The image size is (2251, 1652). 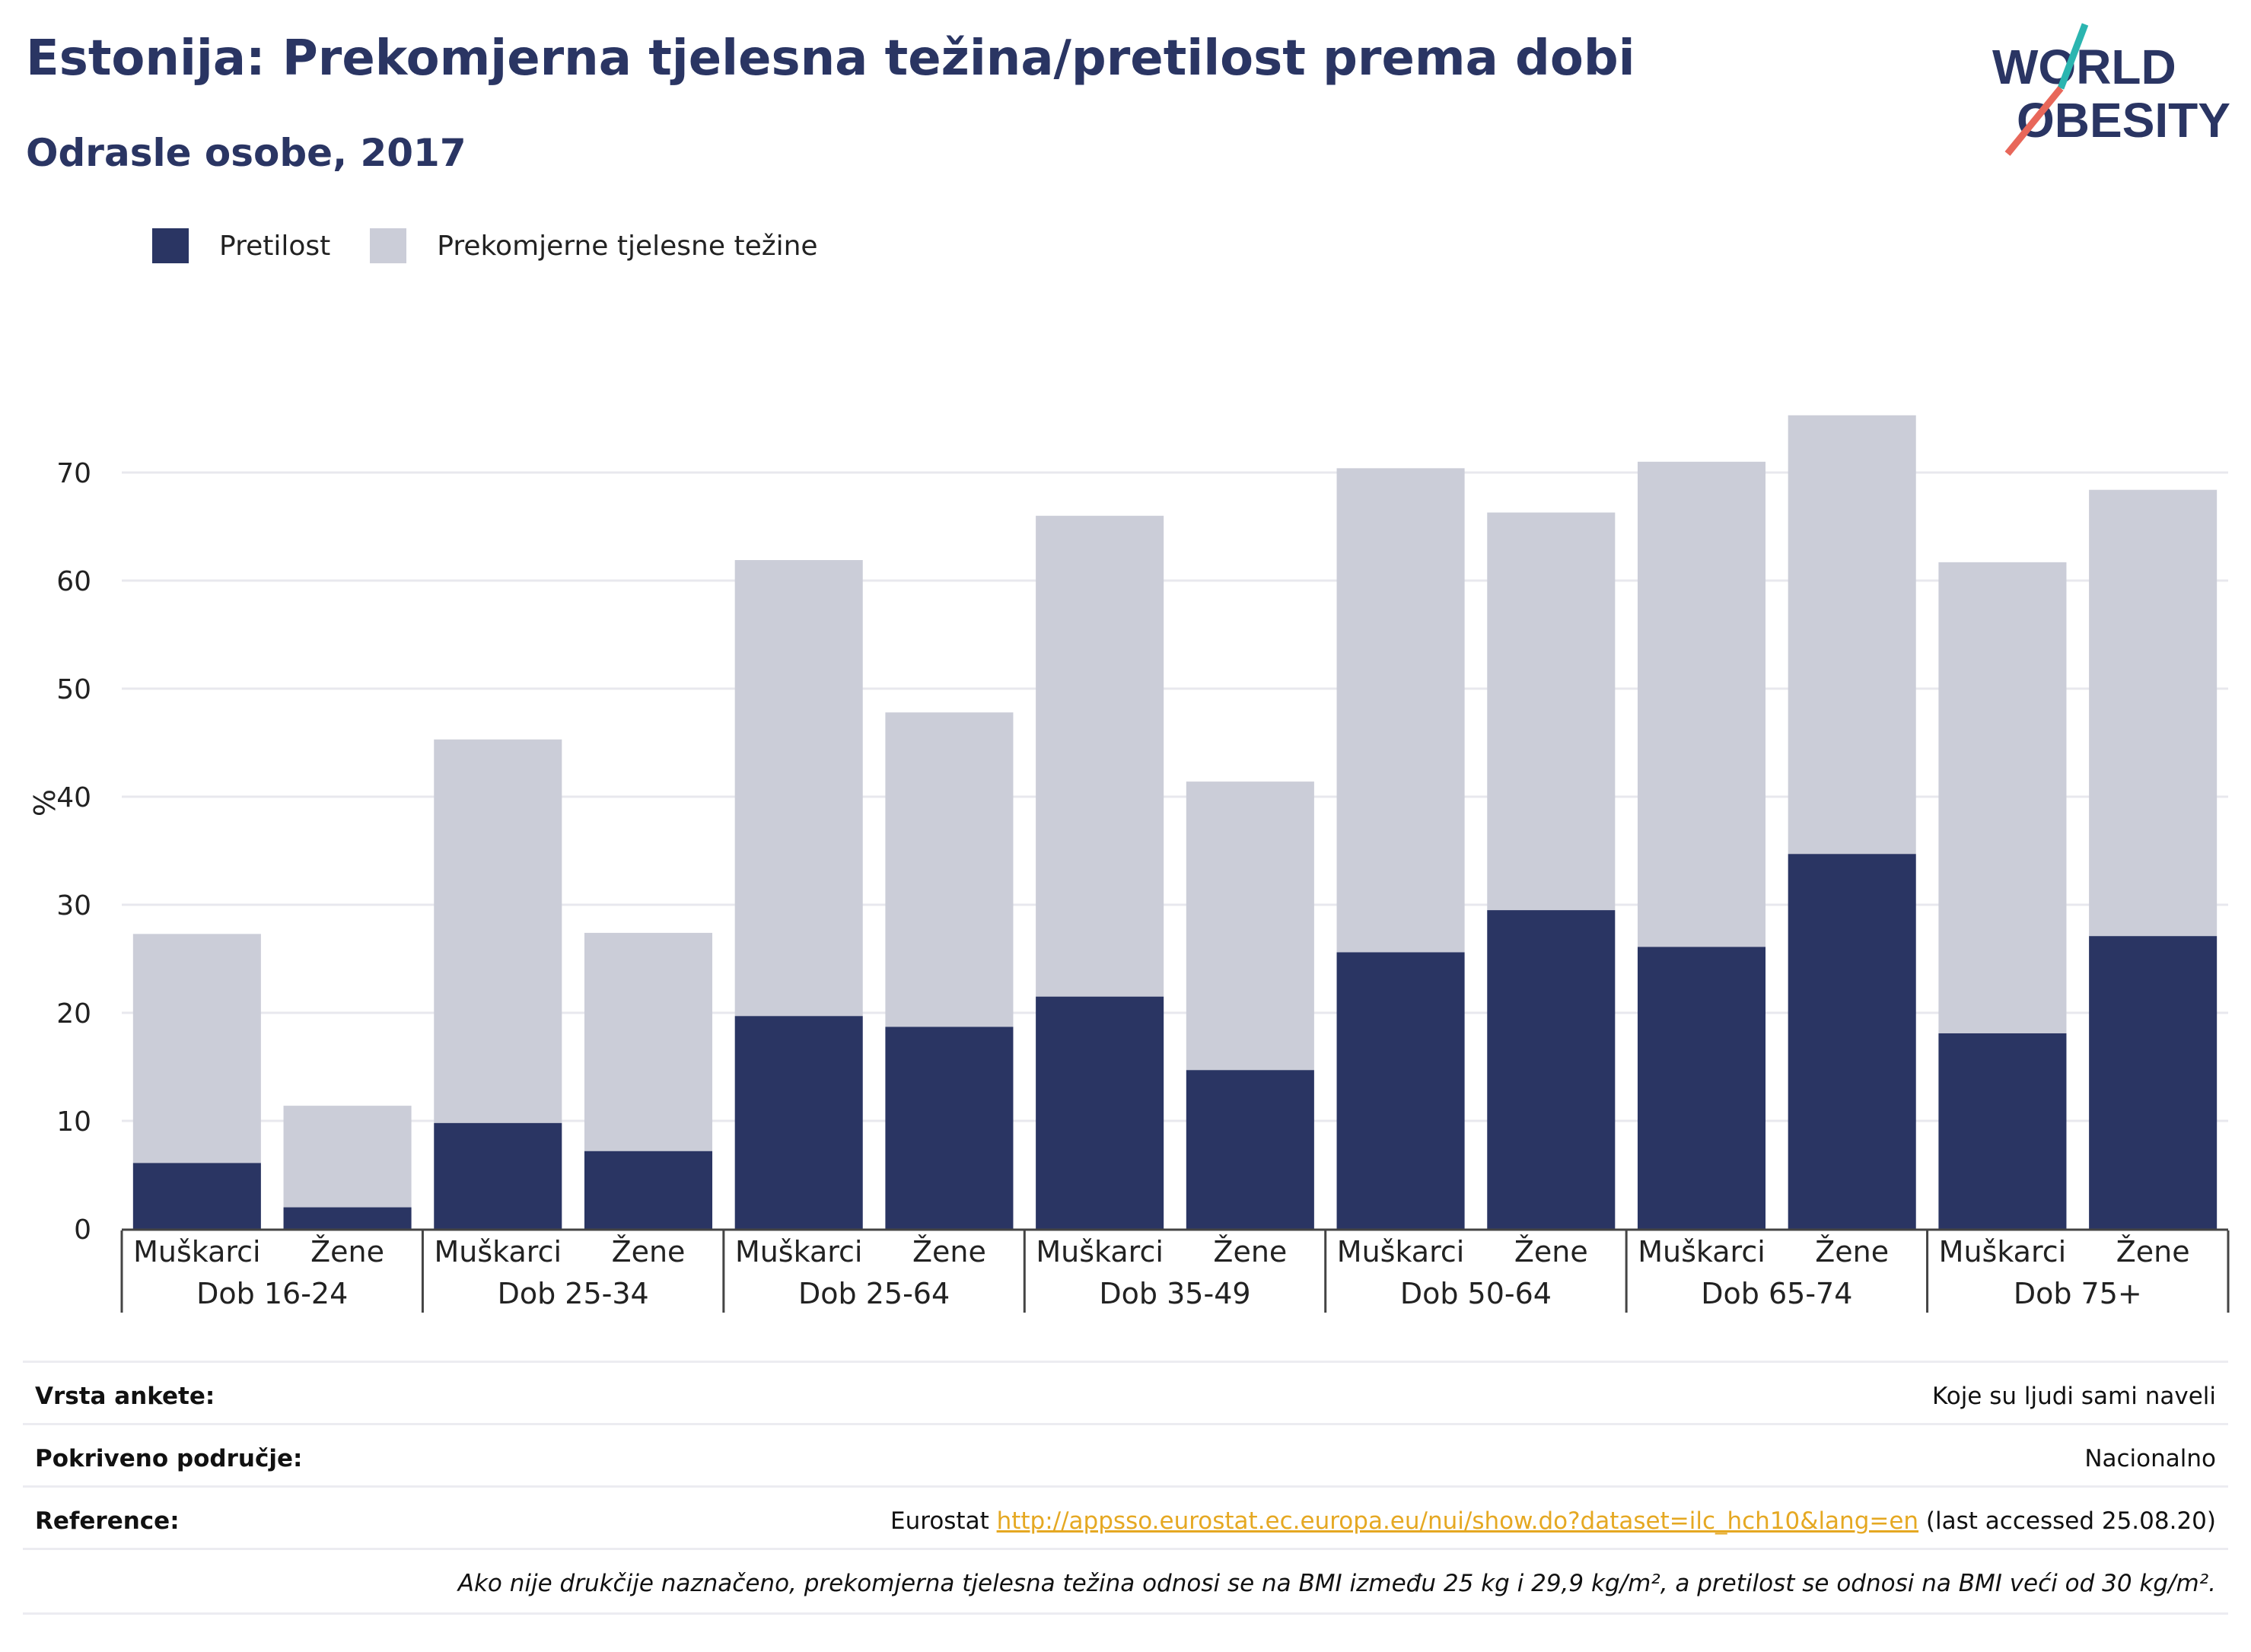 What do you see at coordinates (275, 246) in the screenshot?
I see `legend-label-obese: Pretilost` at bounding box center [275, 246].